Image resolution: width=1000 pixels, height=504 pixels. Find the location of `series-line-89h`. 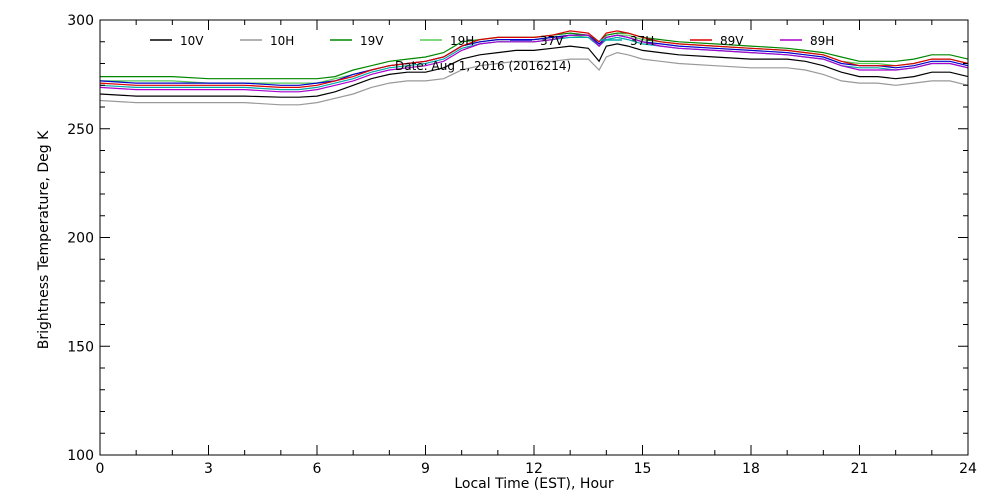

series-line-89h is located at coordinates (534, 63).